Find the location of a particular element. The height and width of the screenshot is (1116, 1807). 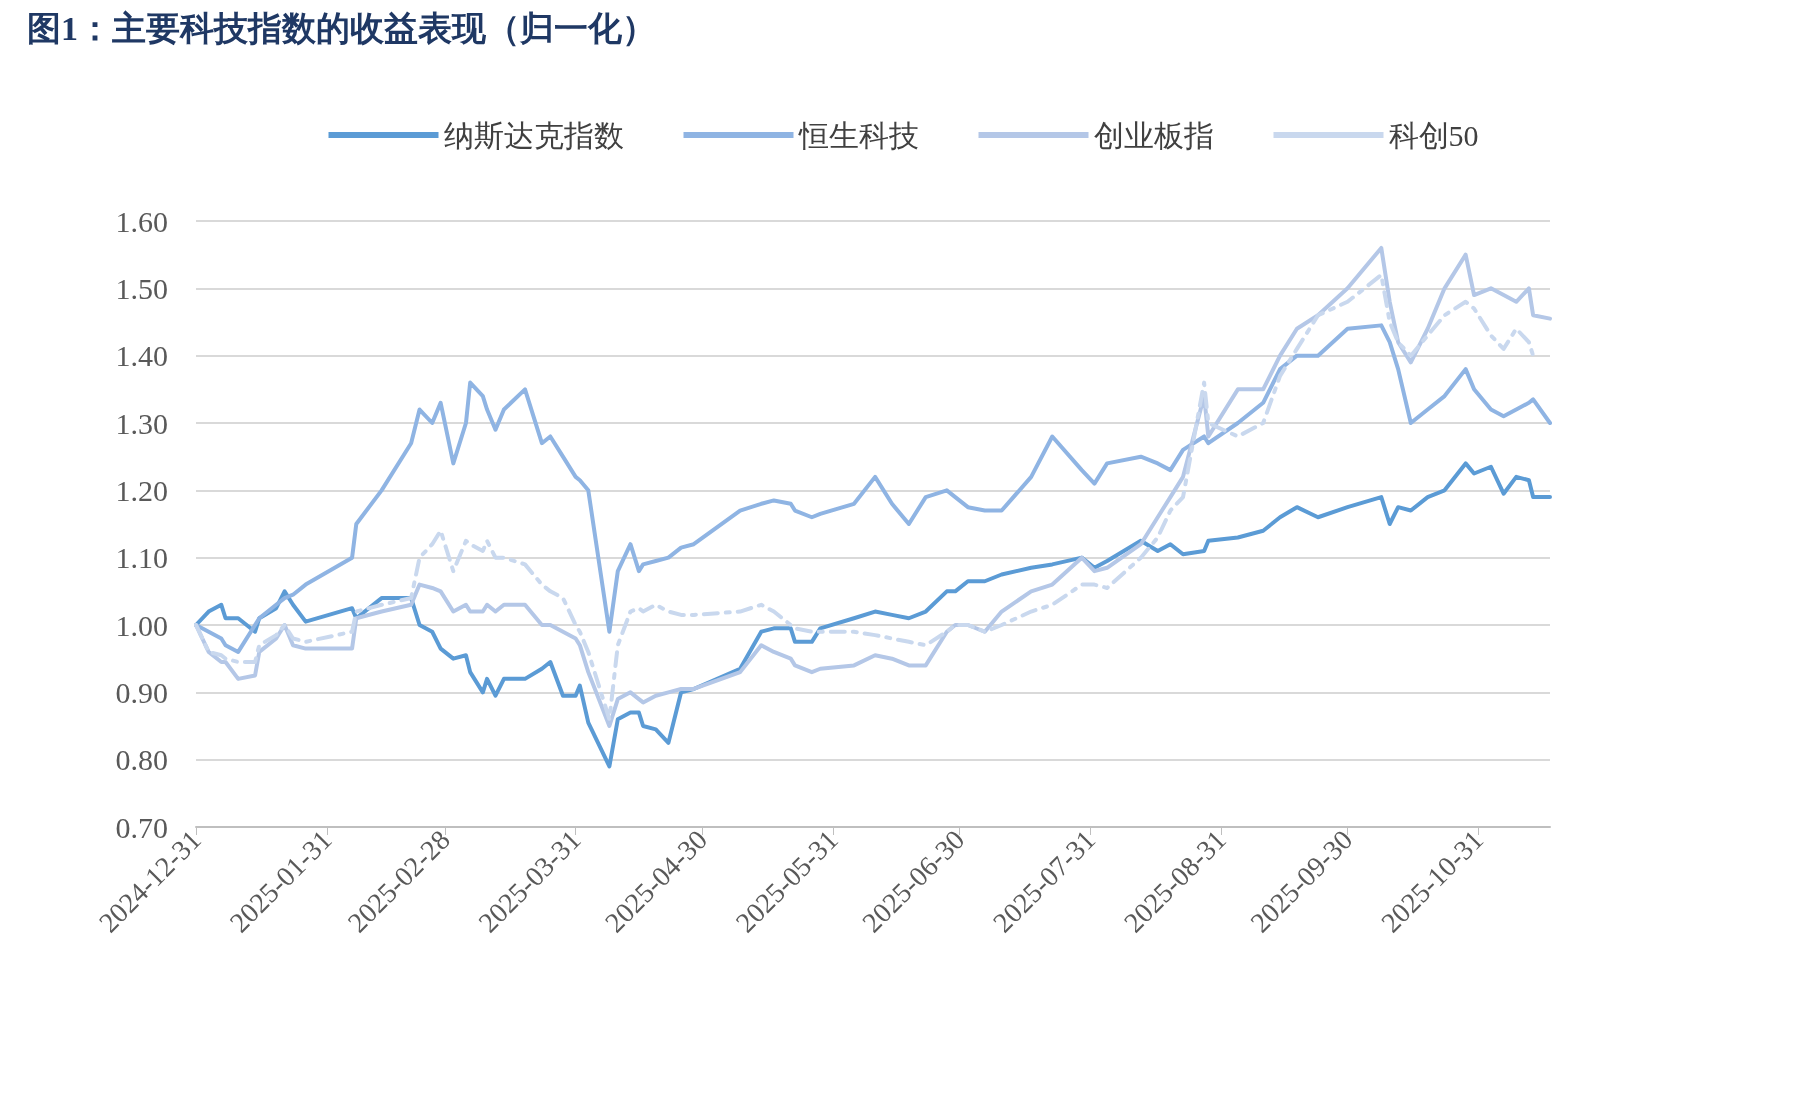

legend-label: 科创50 is located at coordinates (1433, 135).